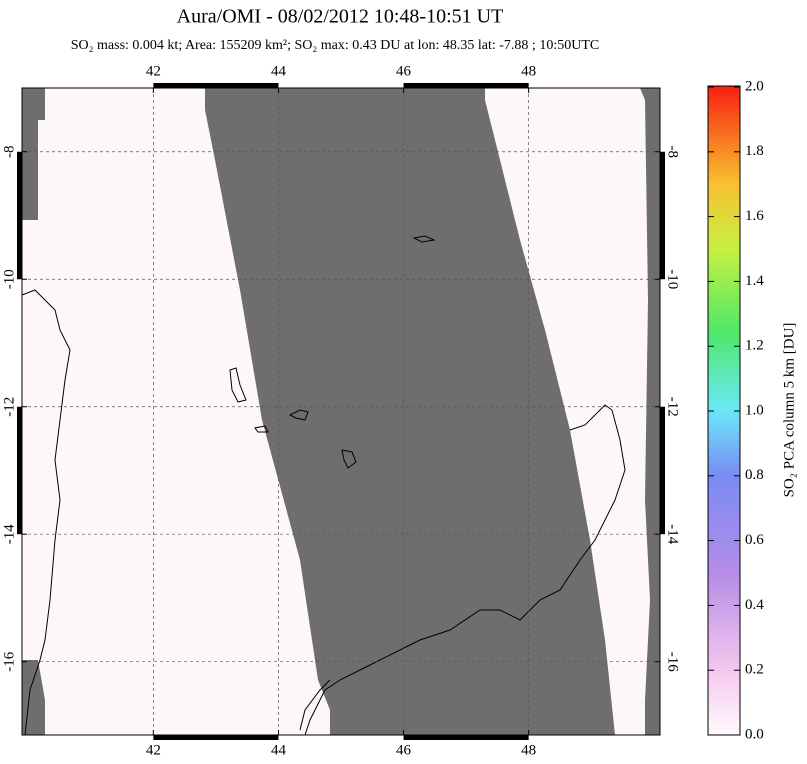  What do you see at coordinates (754, 670) in the screenshot?
I see `colorbar-tick-label: 0.2` at bounding box center [754, 670].